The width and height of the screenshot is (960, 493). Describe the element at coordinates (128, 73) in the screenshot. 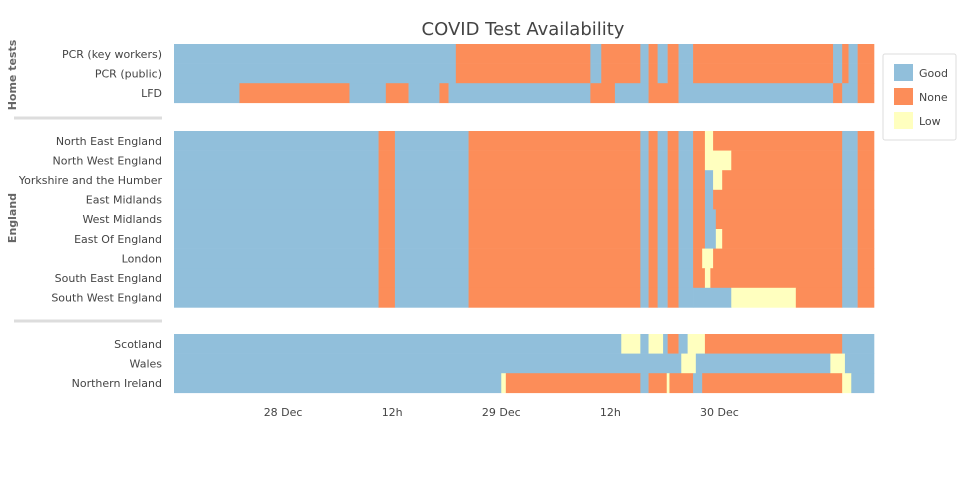

I see `row-label: PCR (public)` at that location.